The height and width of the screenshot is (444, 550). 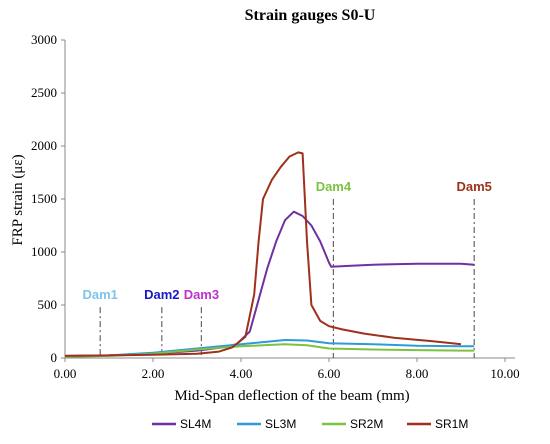 I want to click on damage-marker-label: Dam4, so click(x=334, y=186).